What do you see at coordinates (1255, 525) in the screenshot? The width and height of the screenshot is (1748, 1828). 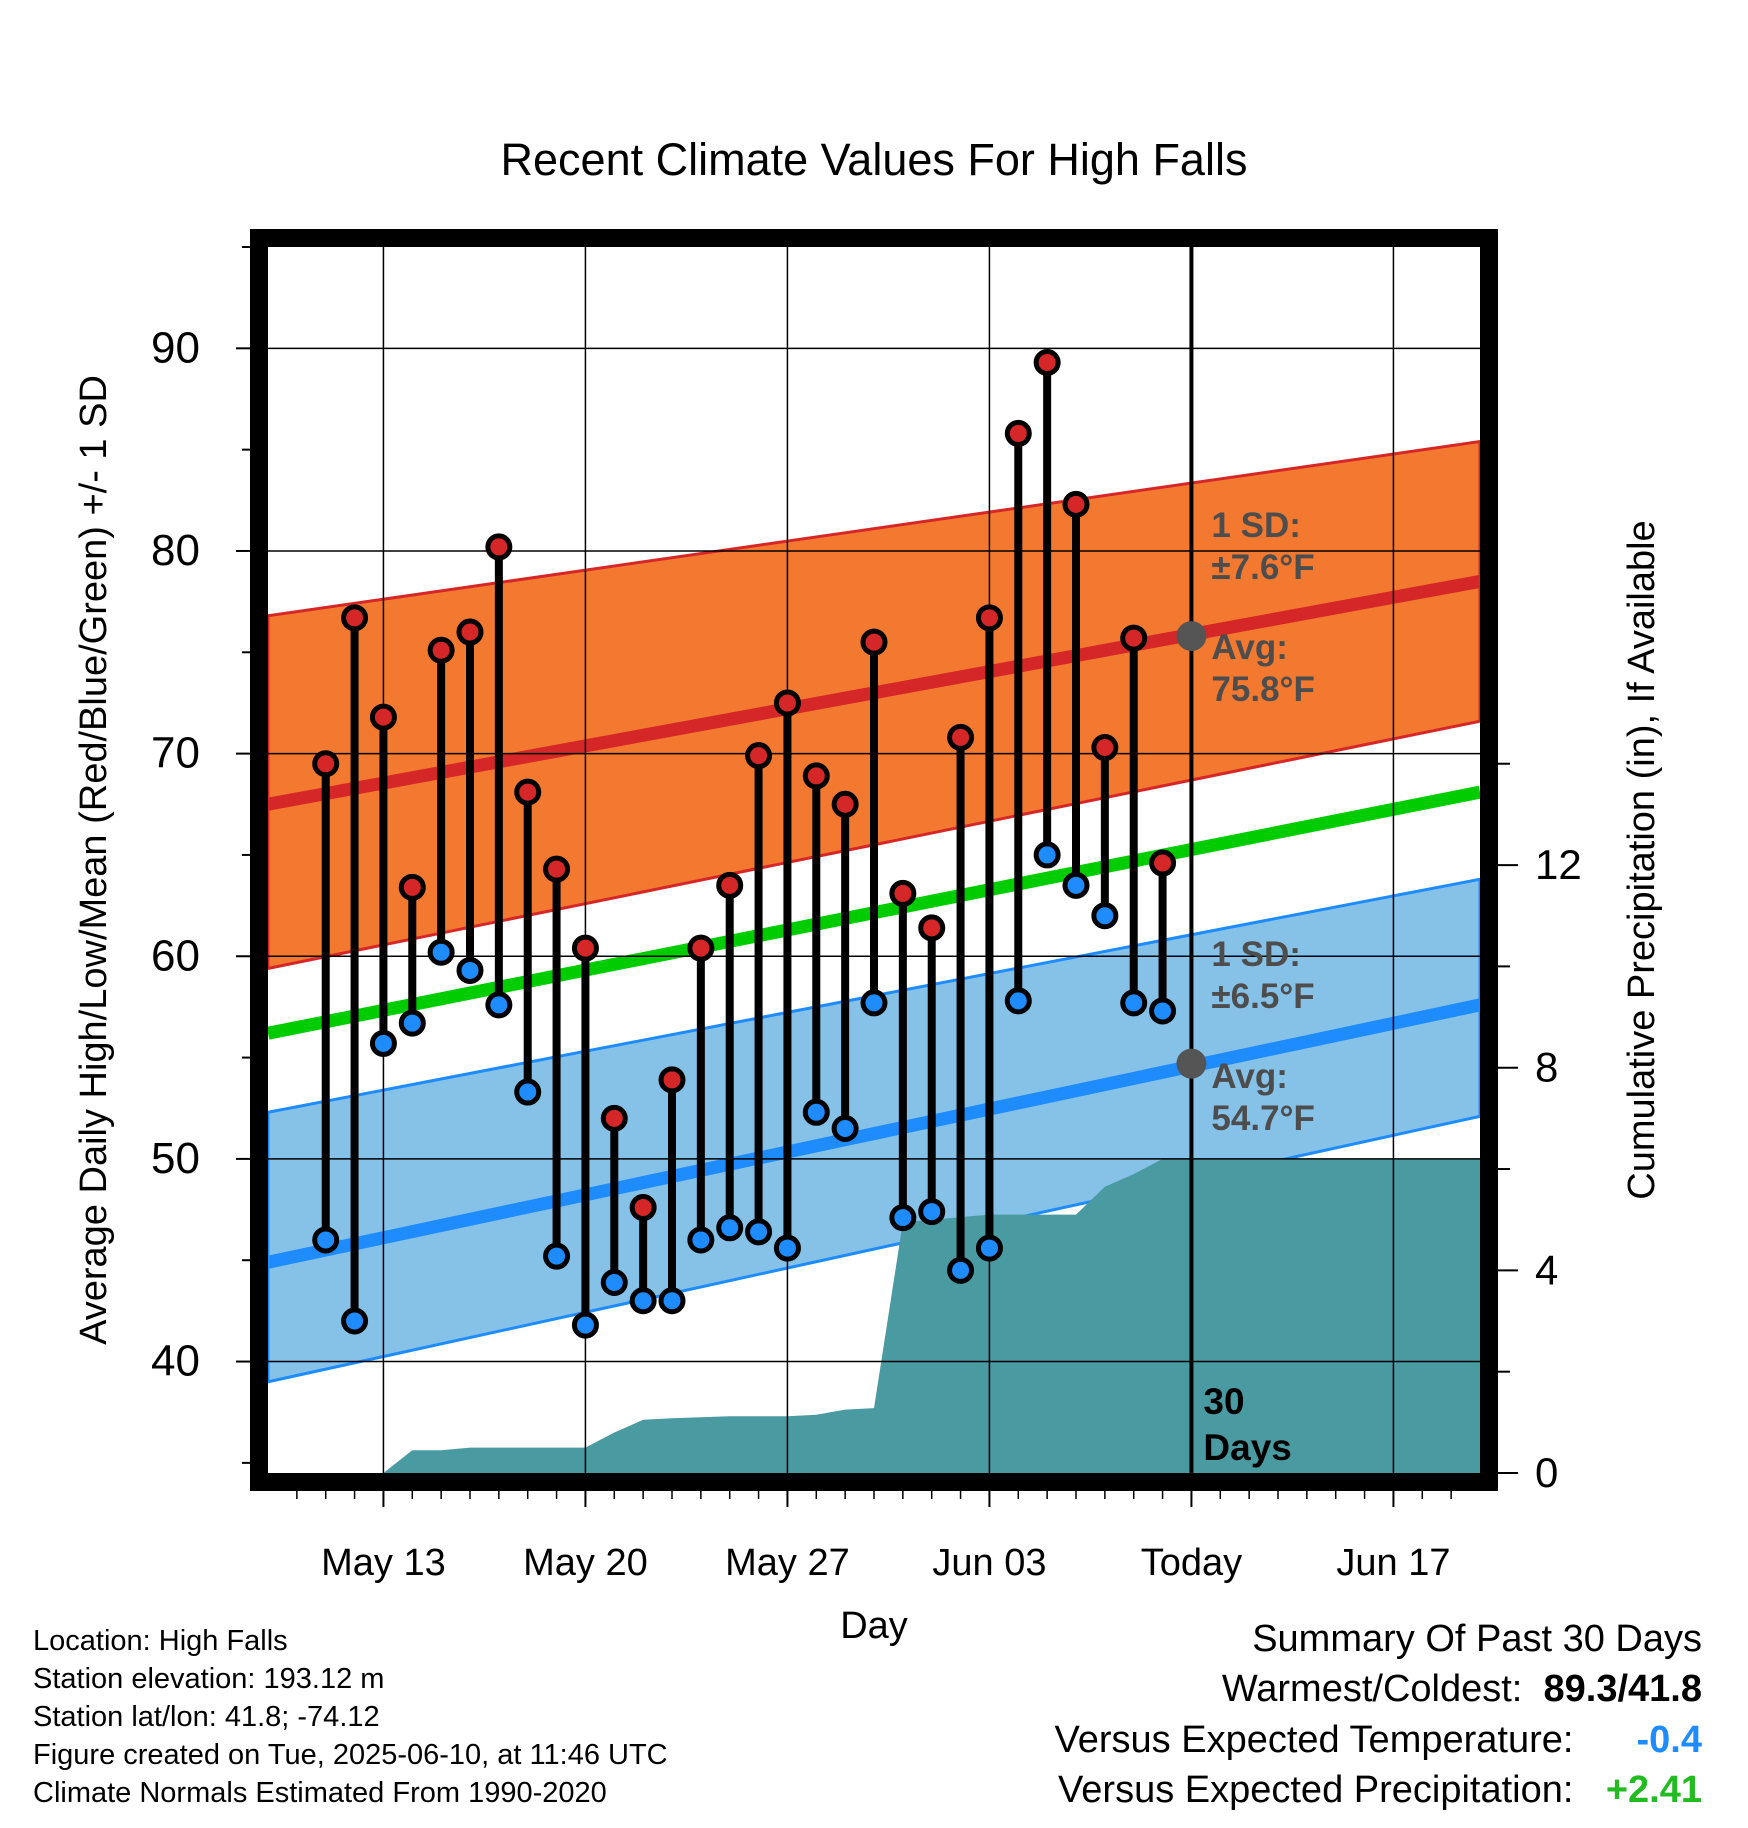 I see `high-sd-label: 1 SD:` at bounding box center [1255, 525].